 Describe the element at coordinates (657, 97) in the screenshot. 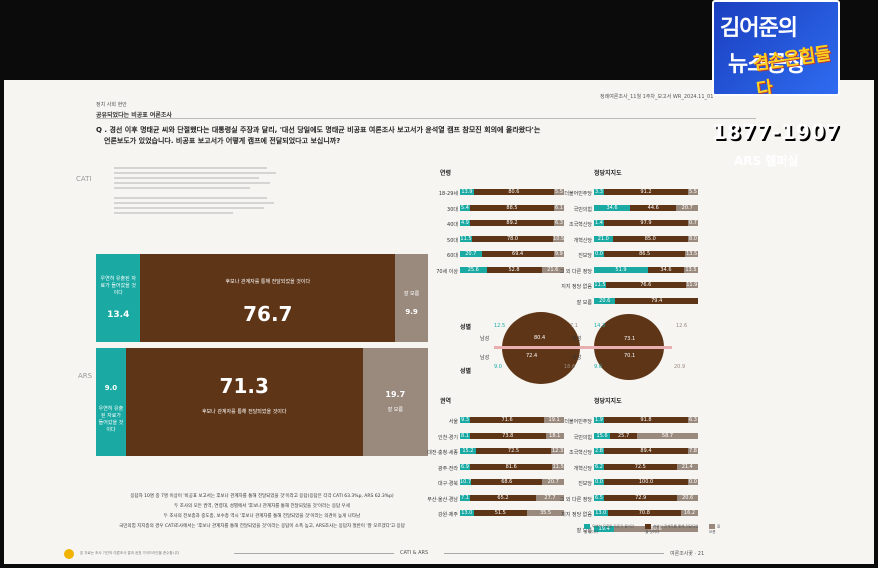

I see `report-id: 정례여론조사_11월 1주차_보고서 WR_2024.11_01` at that location.